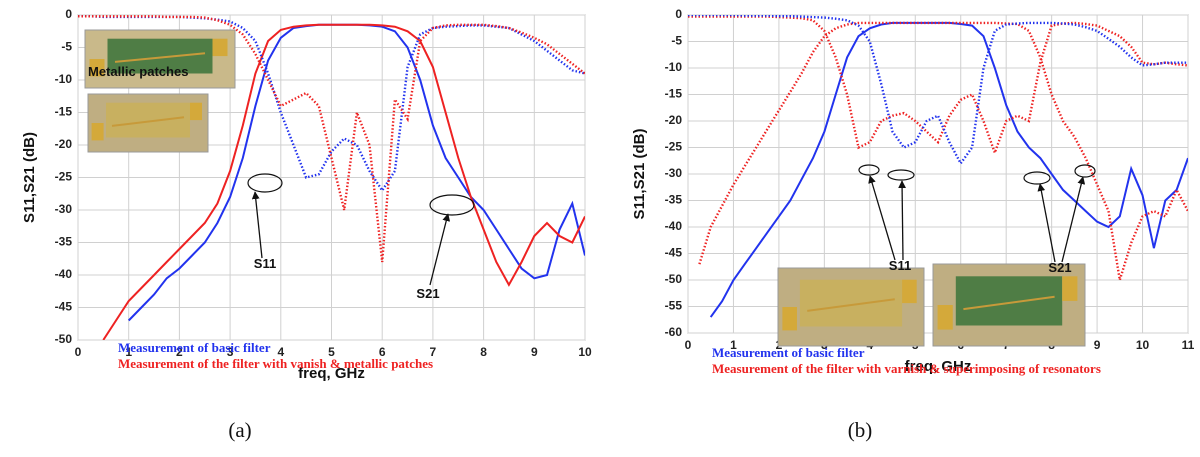 This screenshot has width=1200, height=457. I want to click on x-tick-label: 4, so click(280, 352).